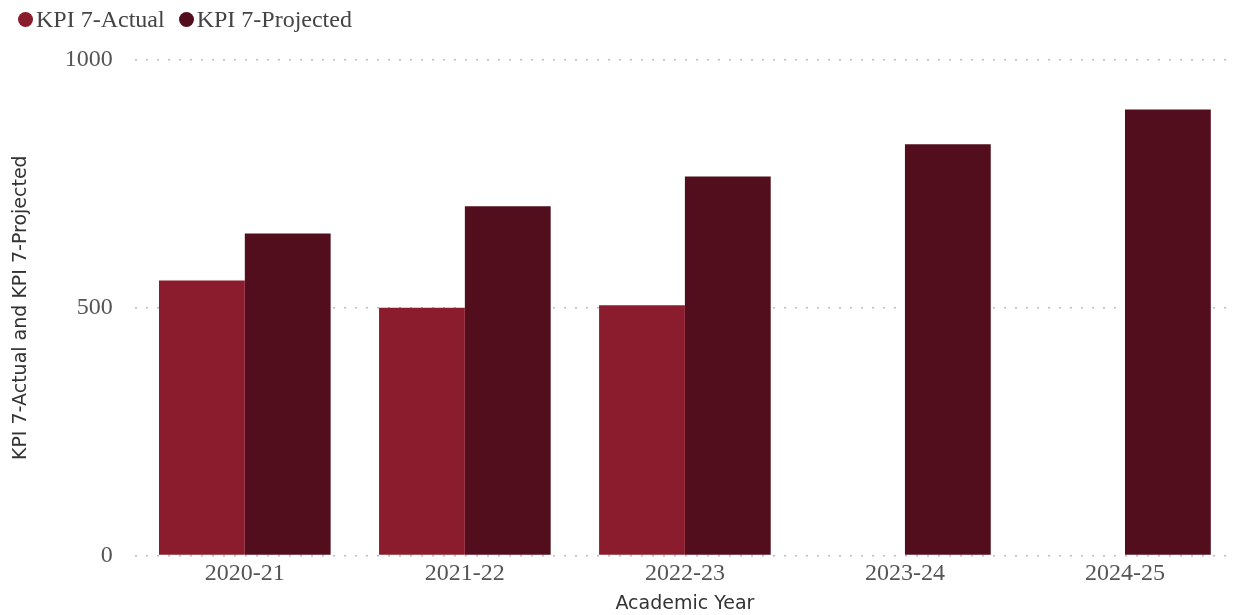  I want to click on x-tick-label: 2024-25, so click(1124, 572).